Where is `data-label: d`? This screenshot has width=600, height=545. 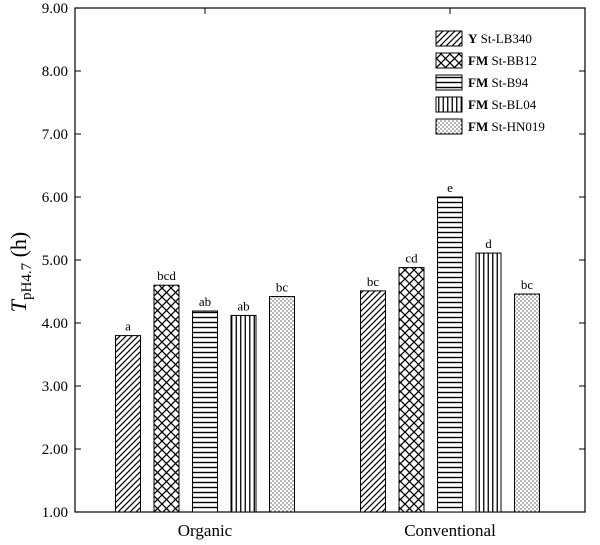 data-label: d is located at coordinates (488, 243).